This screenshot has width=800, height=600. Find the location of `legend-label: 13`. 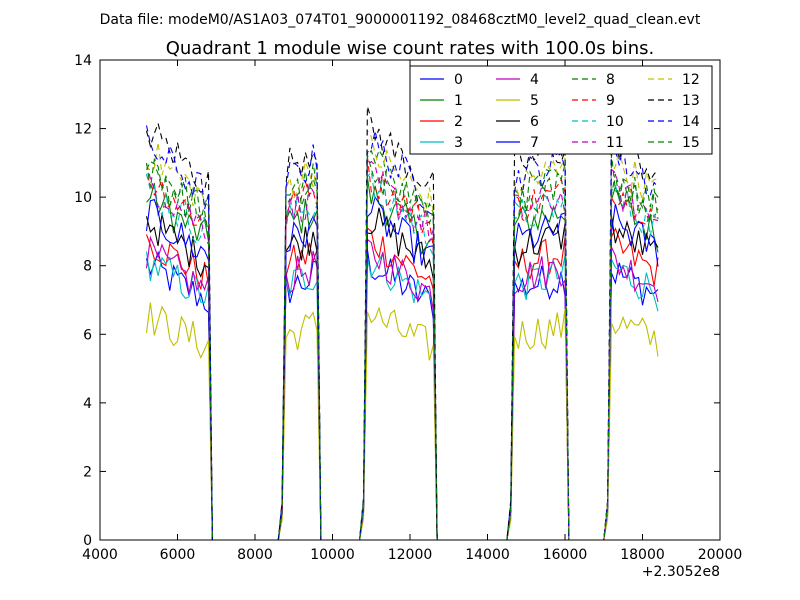

legend-label: 13 is located at coordinates (691, 101).